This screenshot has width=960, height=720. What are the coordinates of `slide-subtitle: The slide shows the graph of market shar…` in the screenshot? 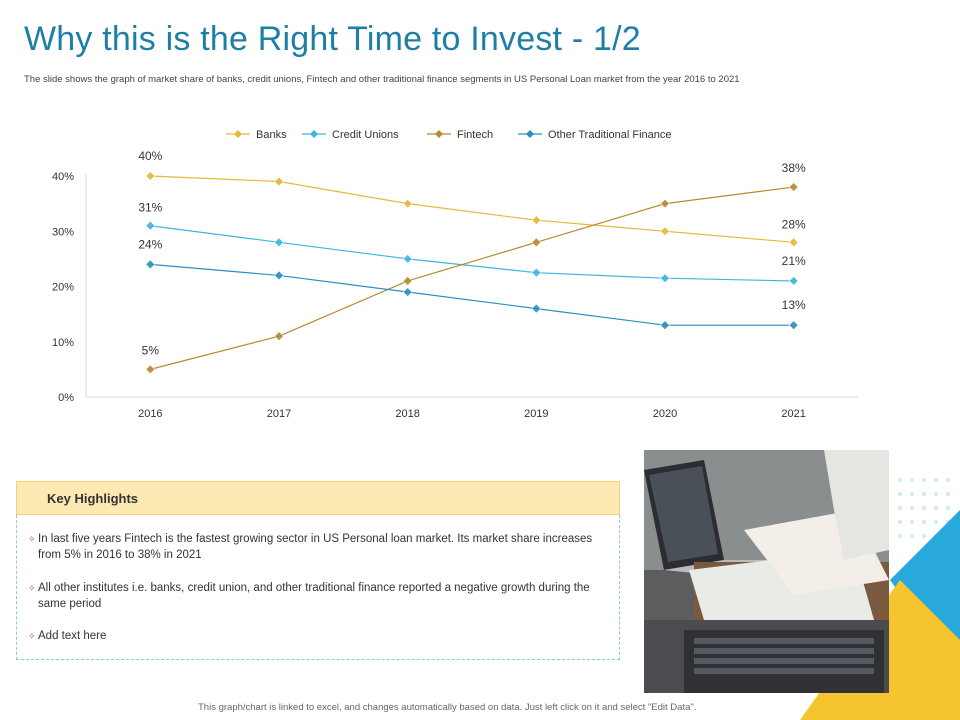 It's located at (382, 79).